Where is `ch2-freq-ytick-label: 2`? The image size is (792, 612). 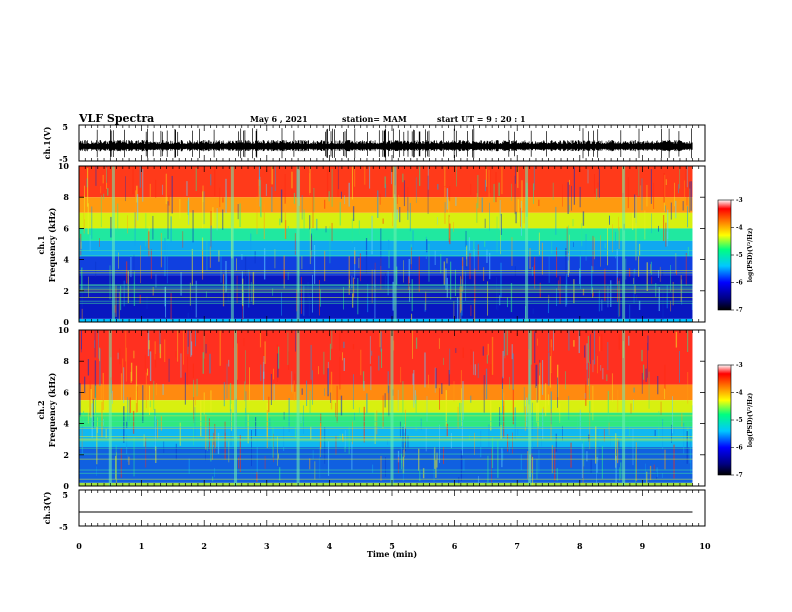
ch2-freq-ytick-label: 2 is located at coordinates (66, 455).